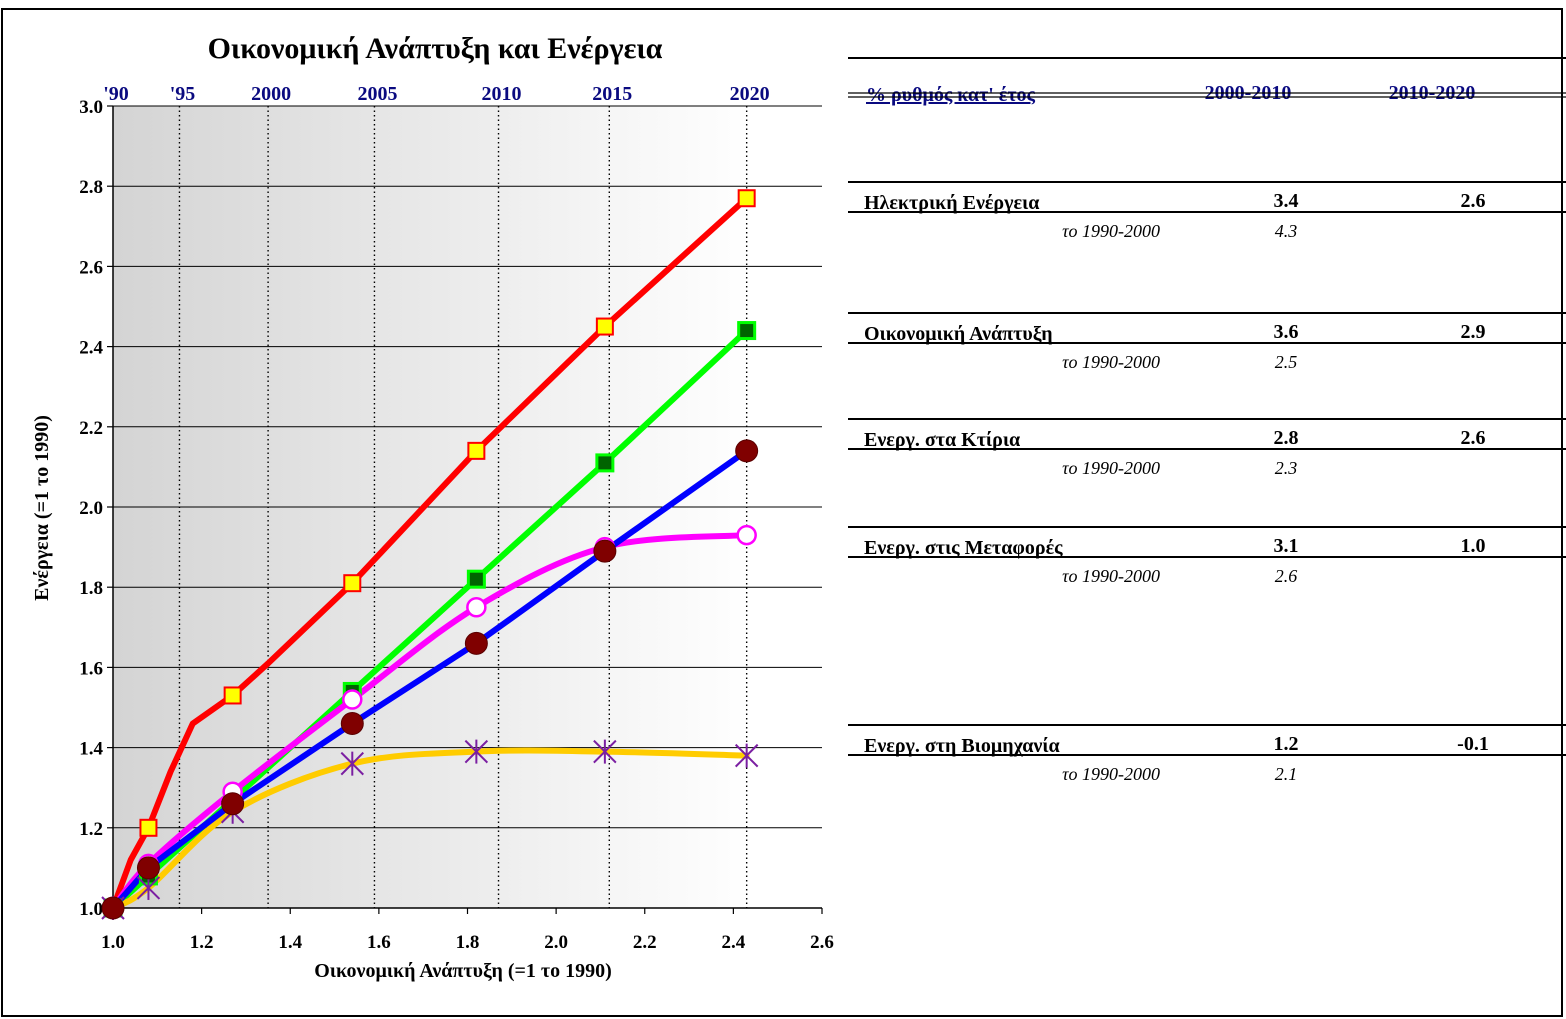 The image size is (1566, 1019). I want to click on year-label: 2015, so click(612, 94).